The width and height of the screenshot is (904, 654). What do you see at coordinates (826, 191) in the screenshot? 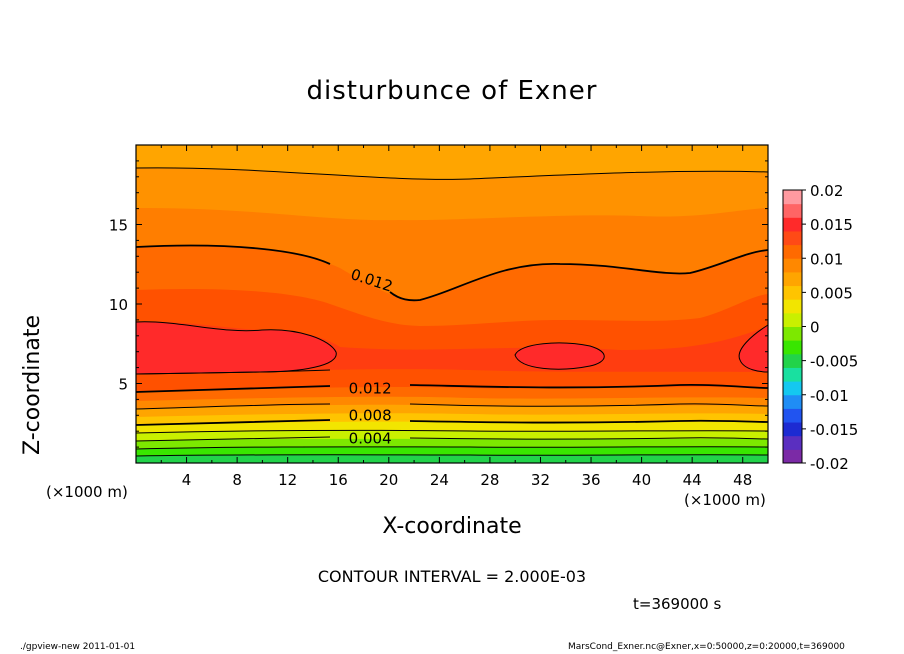
I see `colorbar-tick-label: 0.02` at bounding box center [826, 191].